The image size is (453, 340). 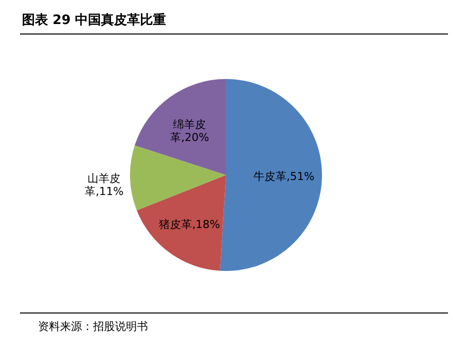 I want to click on slice-label: 山羊皮革,11%, so click(x=104, y=185).